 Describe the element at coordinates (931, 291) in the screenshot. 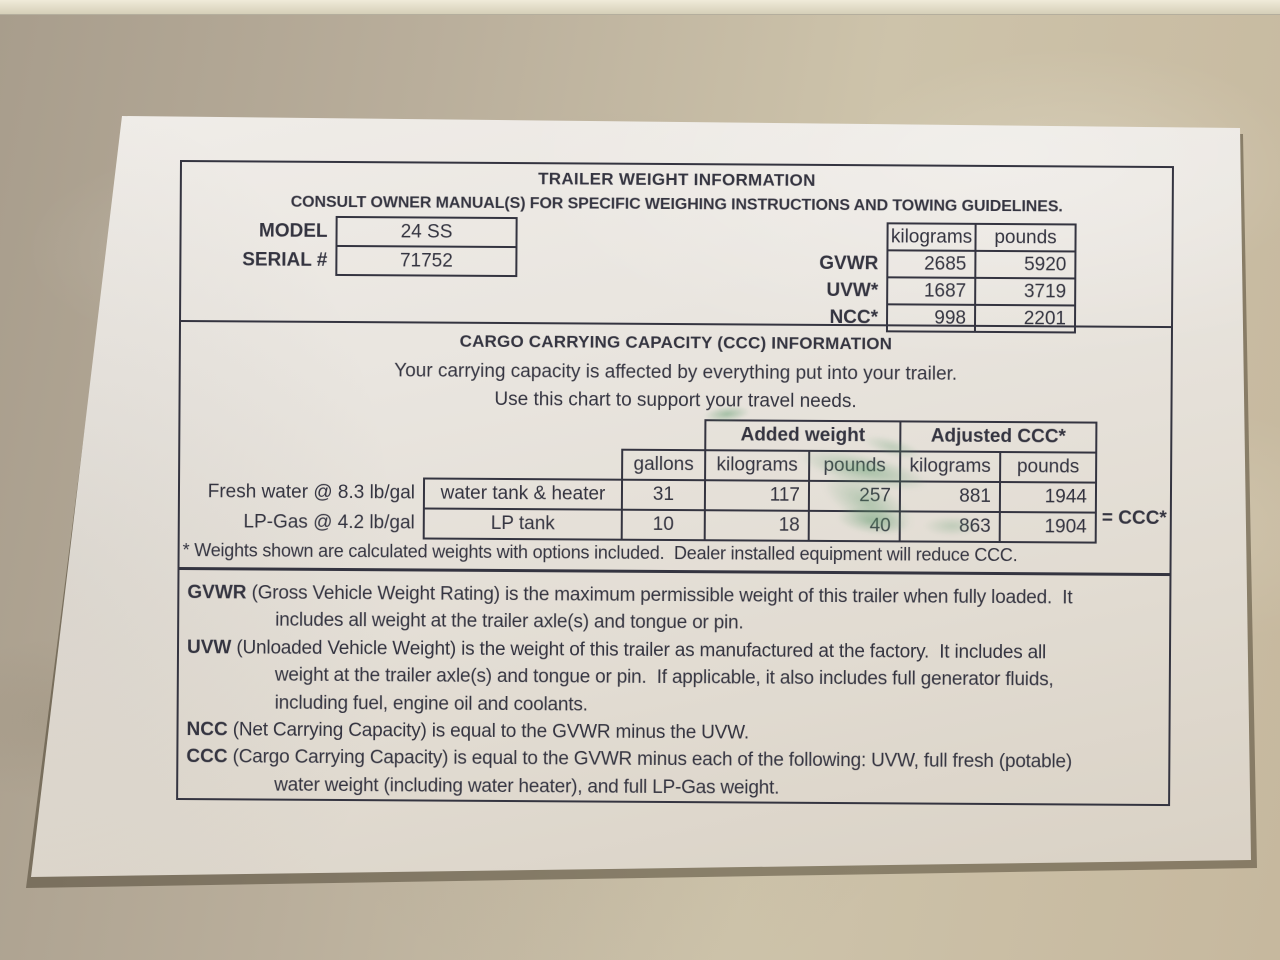

I see `uvw-kg: 1687` at that location.